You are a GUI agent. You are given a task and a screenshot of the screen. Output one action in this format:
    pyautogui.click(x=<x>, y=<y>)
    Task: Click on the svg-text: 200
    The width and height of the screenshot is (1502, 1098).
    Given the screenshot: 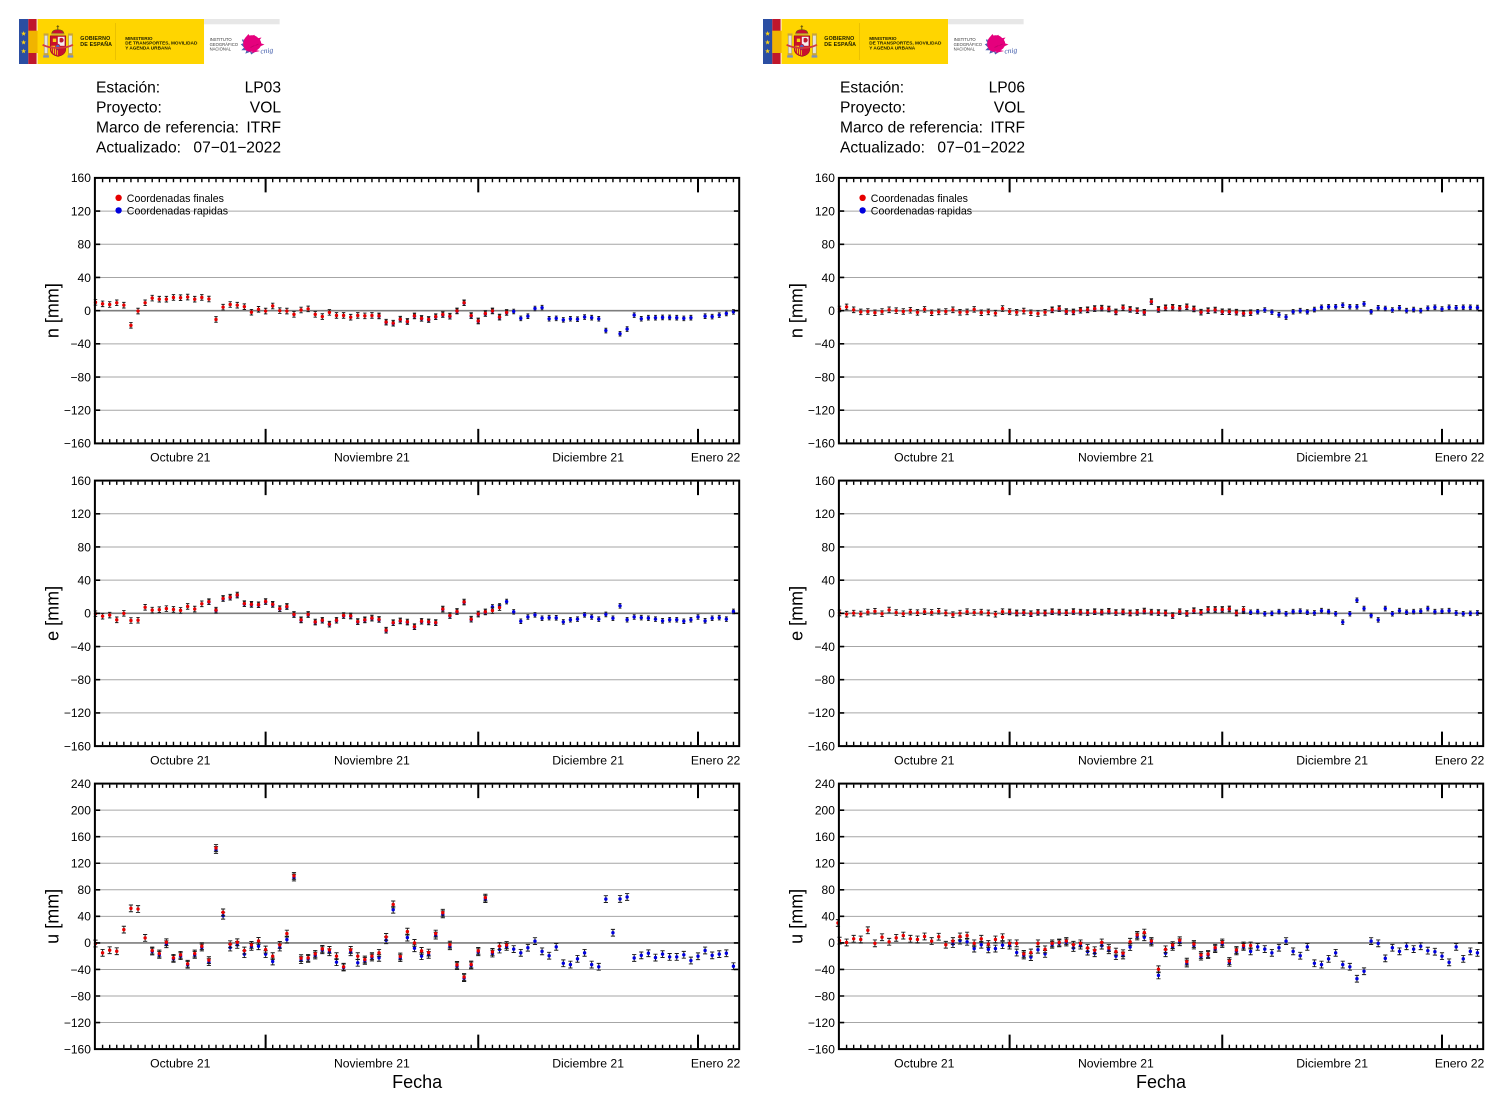 What is the action you would take?
    pyautogui.click(x=825, y=810)
    